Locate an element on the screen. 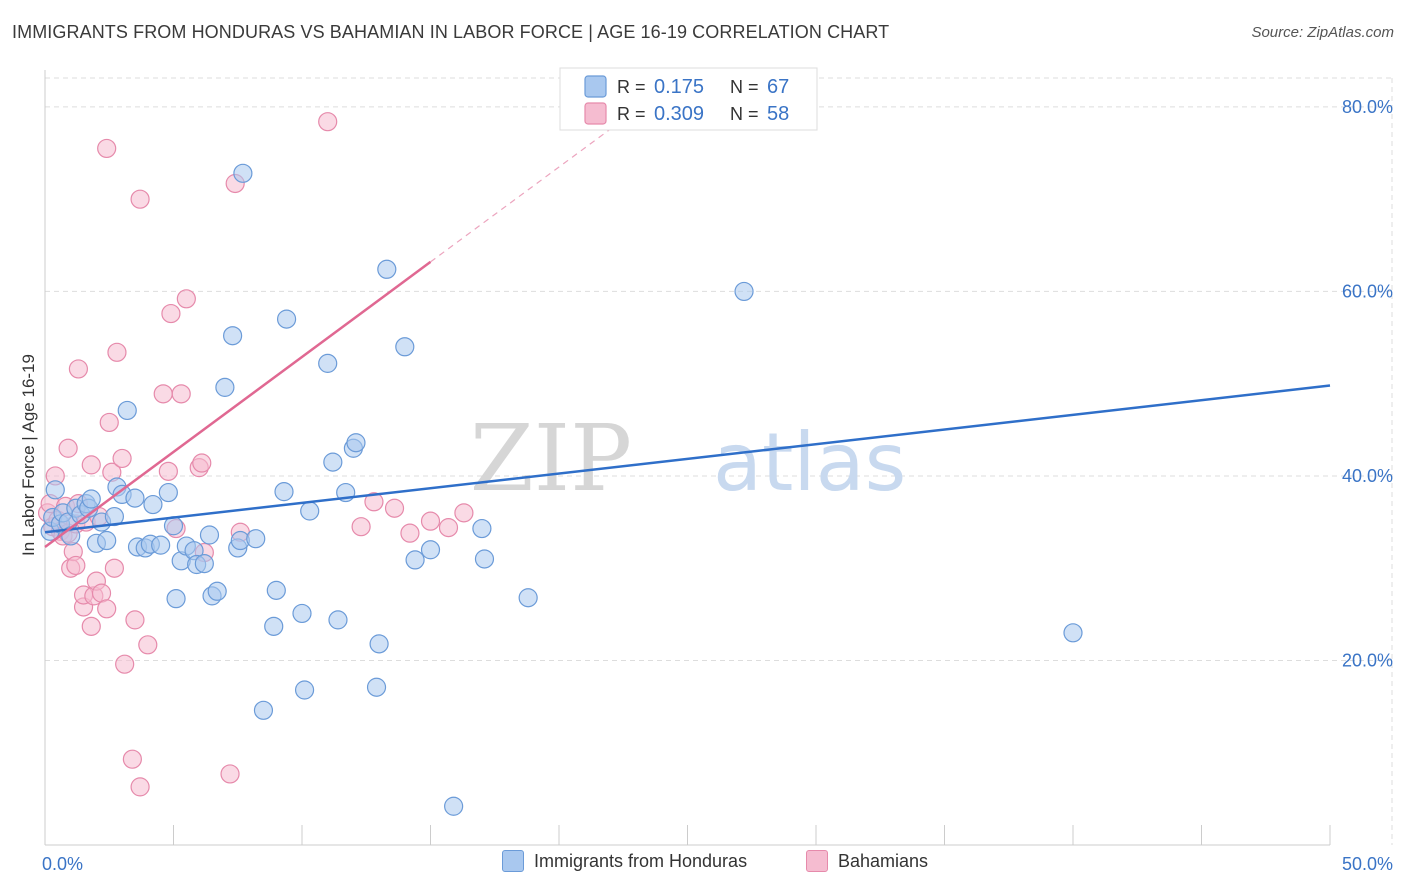 The height and width of the screenshot is (892, 1406). y-tick-label: 60.0% is located at coordinates (1367, 291).